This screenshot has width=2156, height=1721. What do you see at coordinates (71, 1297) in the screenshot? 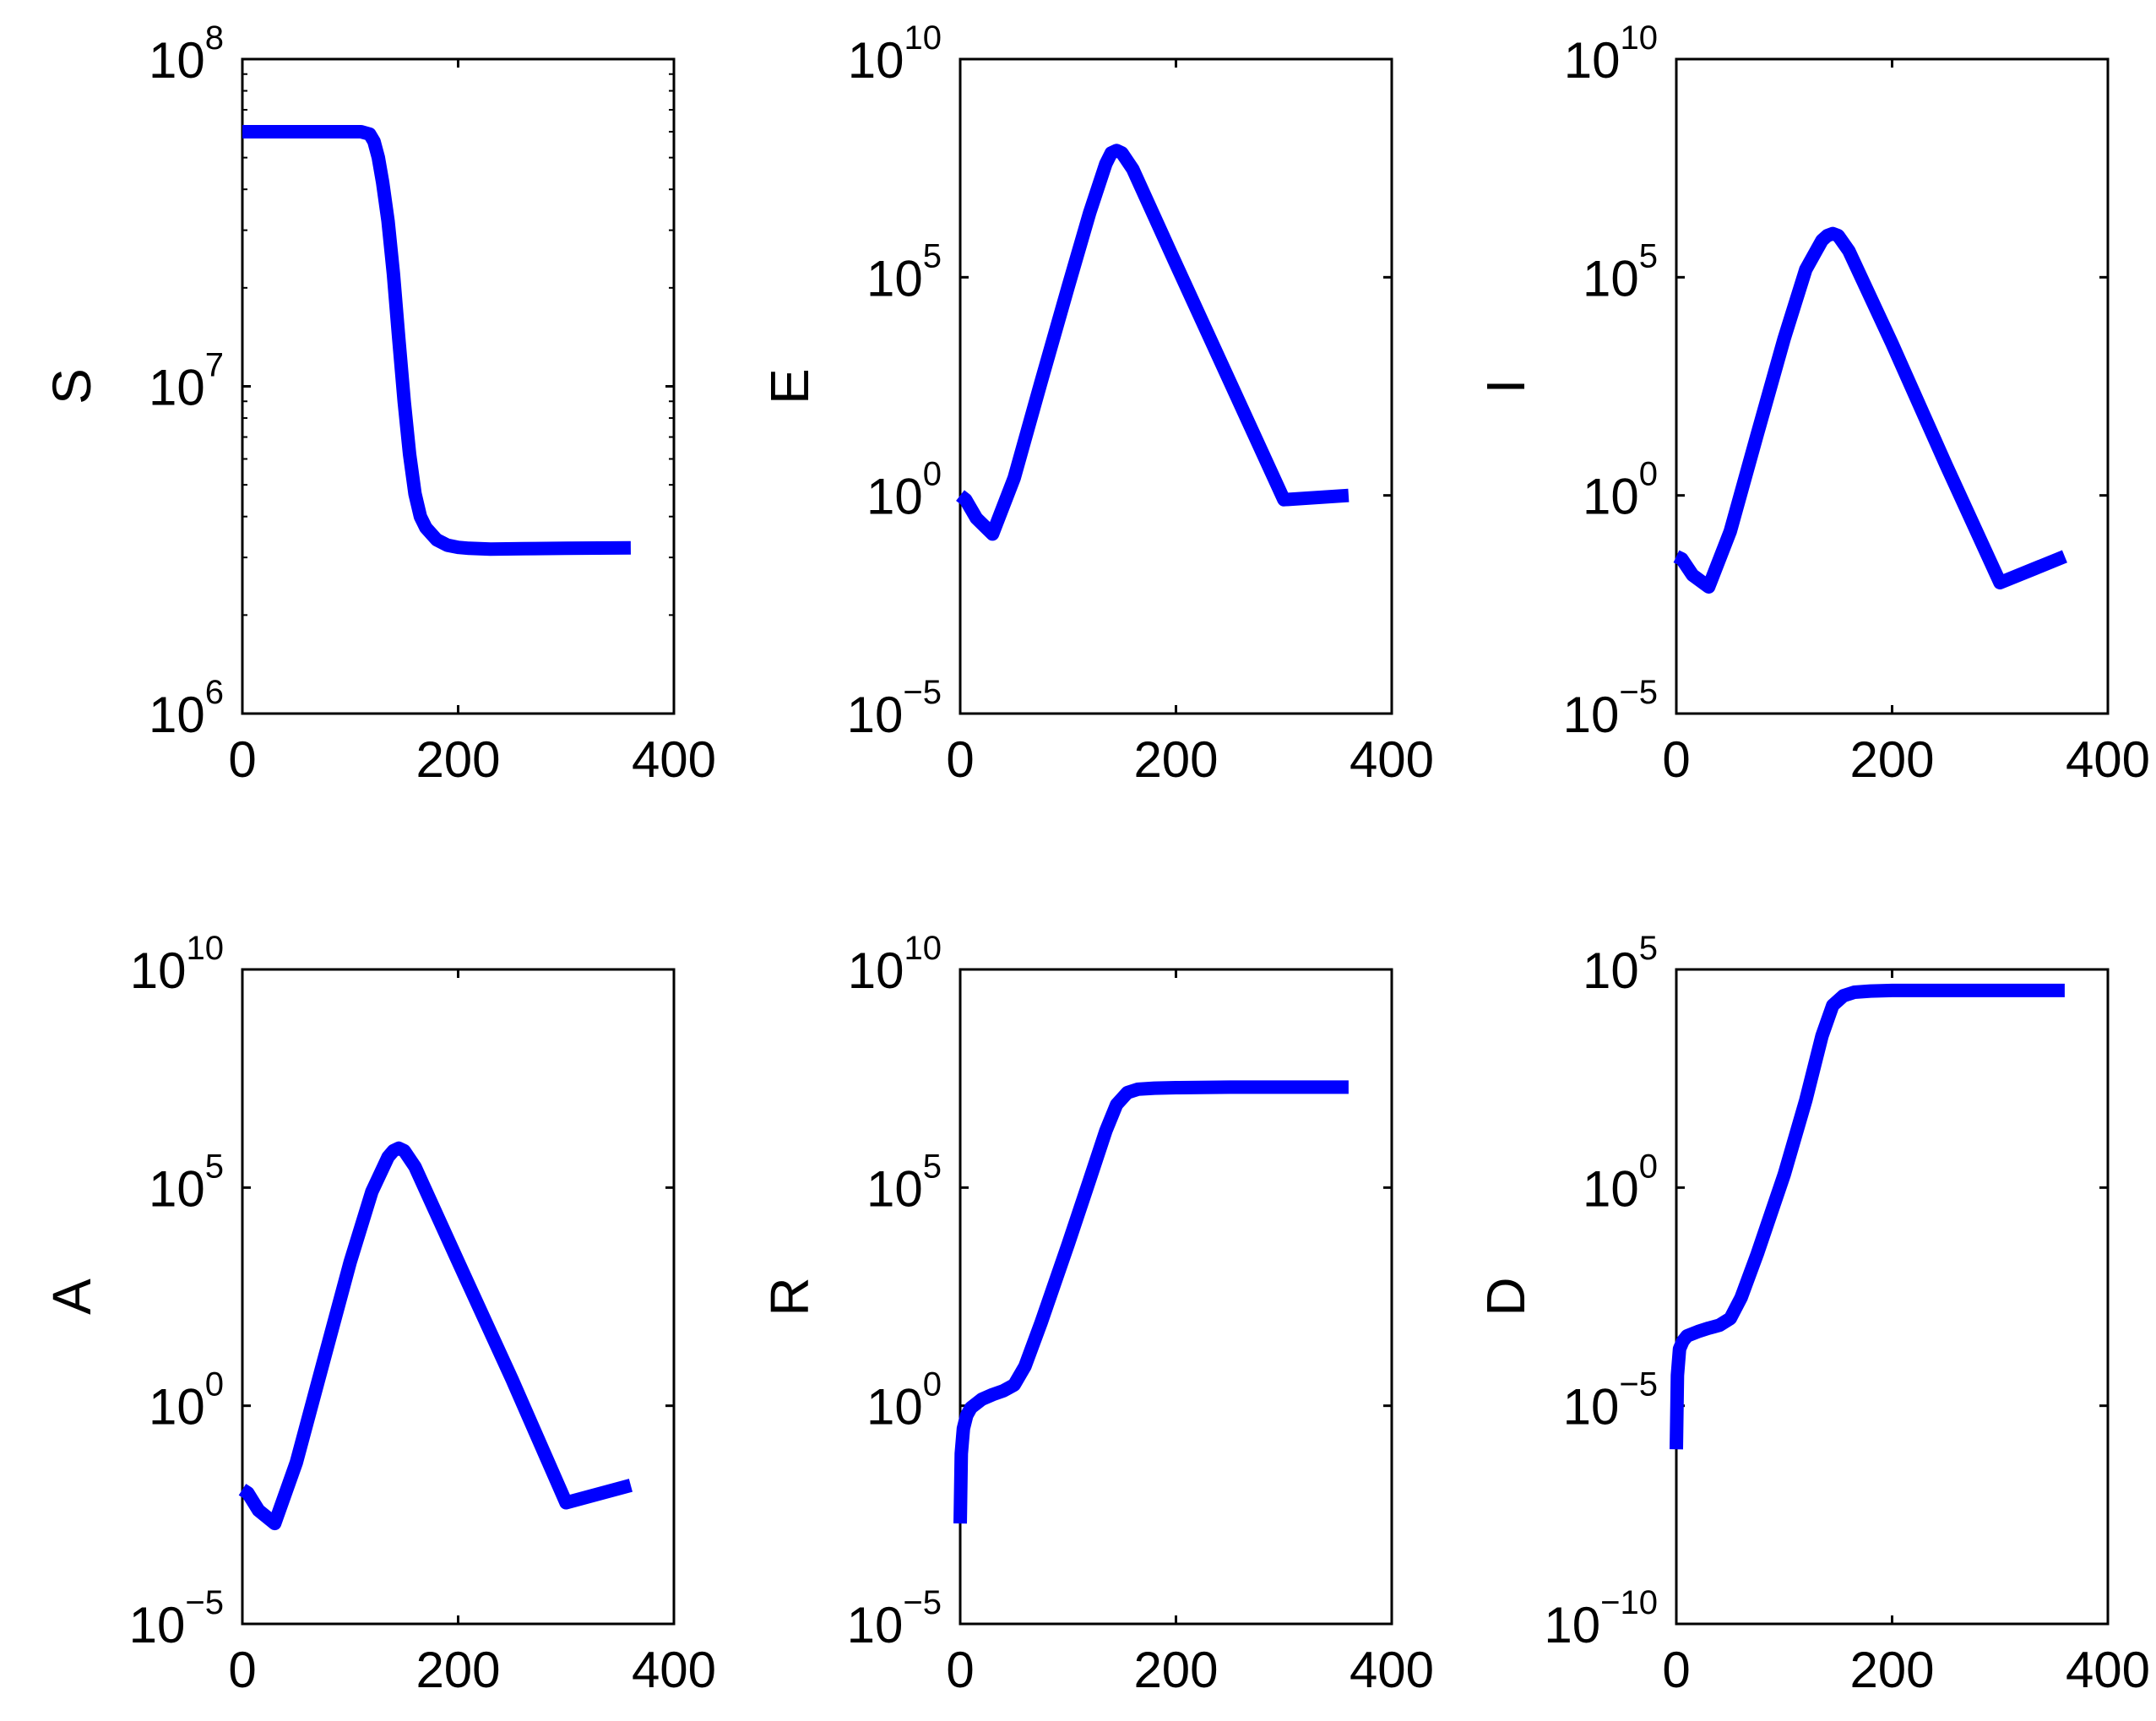
I see `y-axis-label: A` at bounding box center [71, 1297].